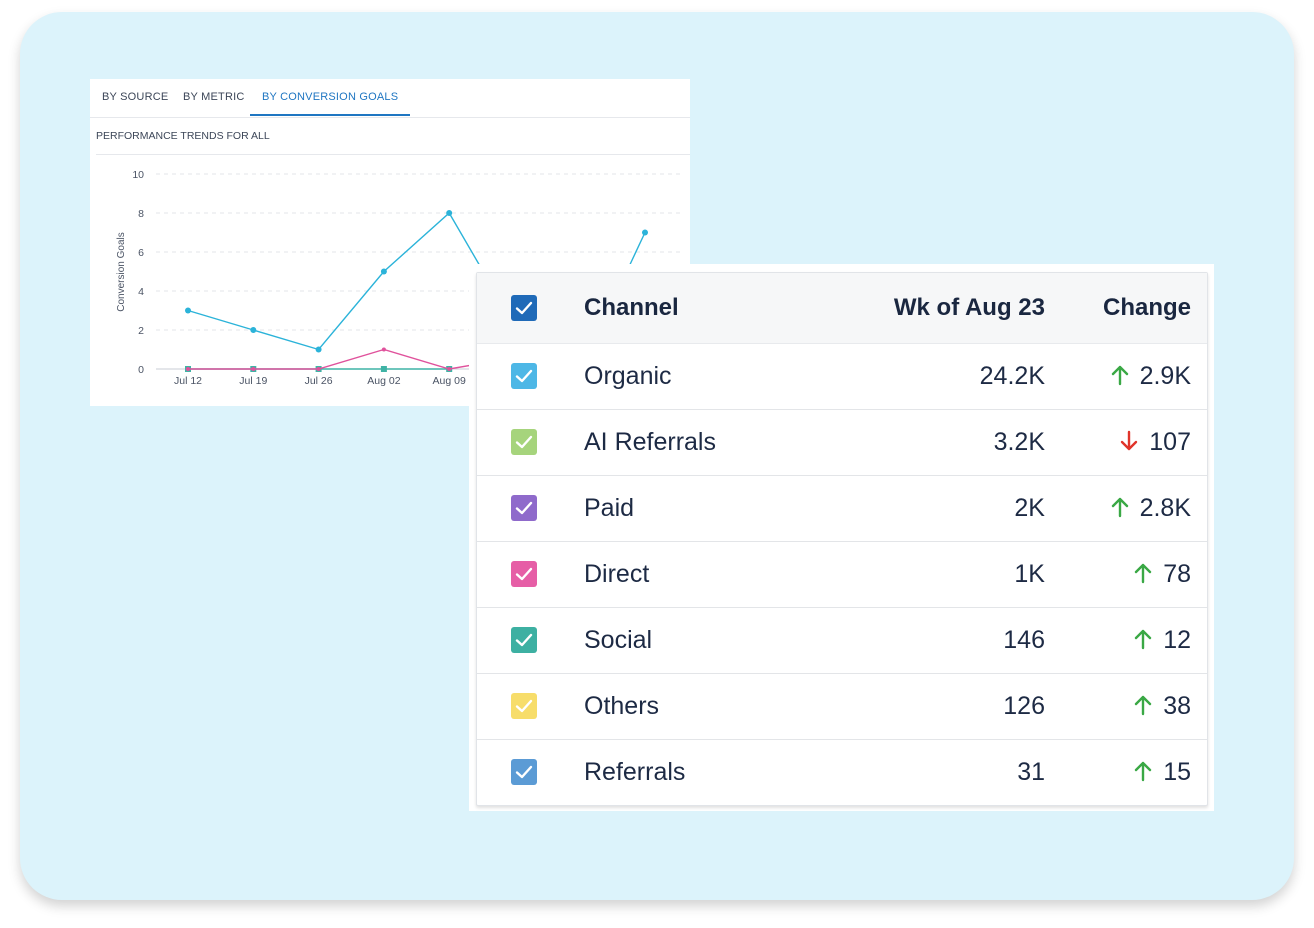 This screenshot has height=928, width=1314. What do you see at coordinates (842, 376) in the screenshot?
I see `table-row: Organic 24.2K 2.9K` at bounding box center [842, 376].